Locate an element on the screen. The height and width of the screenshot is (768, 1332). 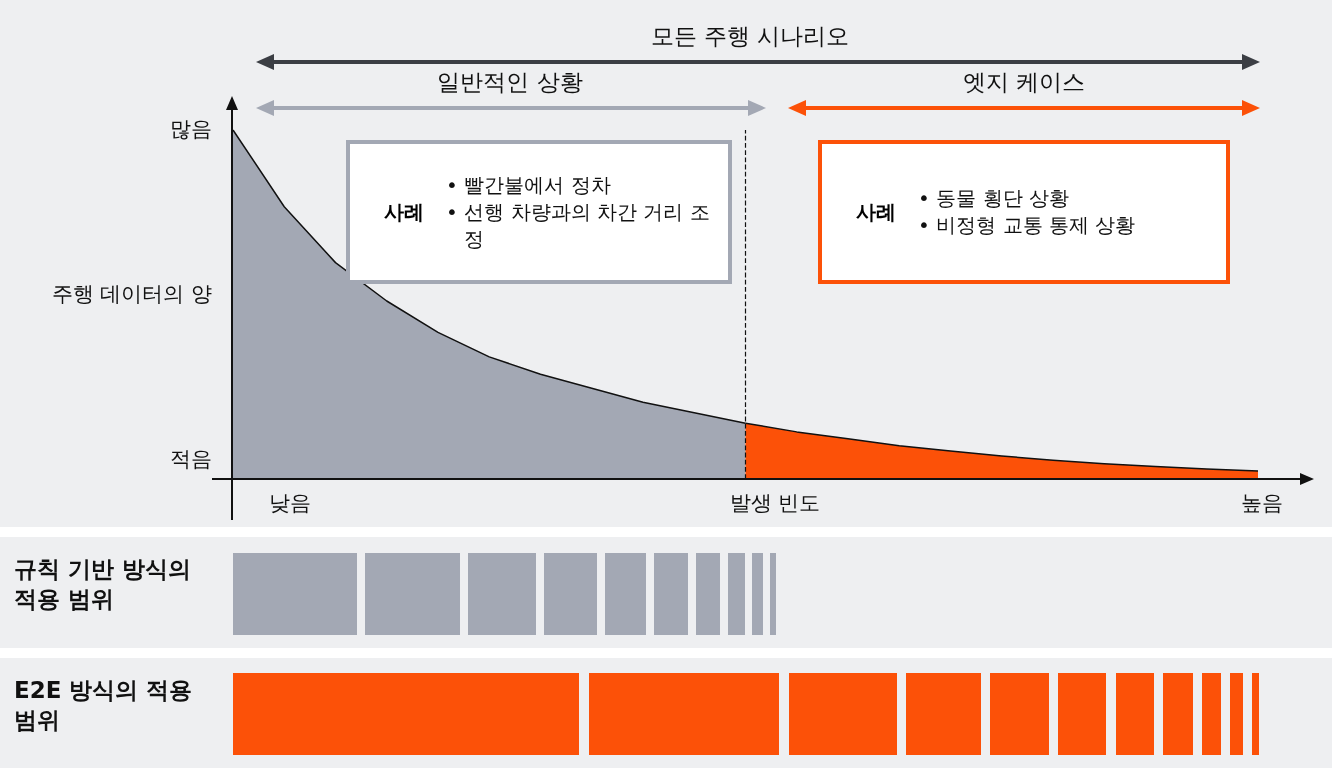
text: 낮음 is located at coordinates (290, 503).